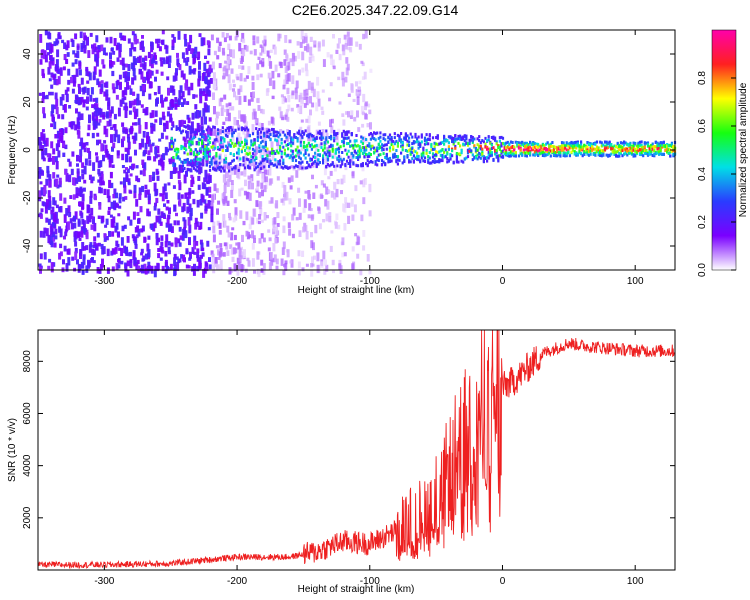 This screenshot has height=600, width=750. I want to click on snr-x-tick-label: 100, so click(635, 581).